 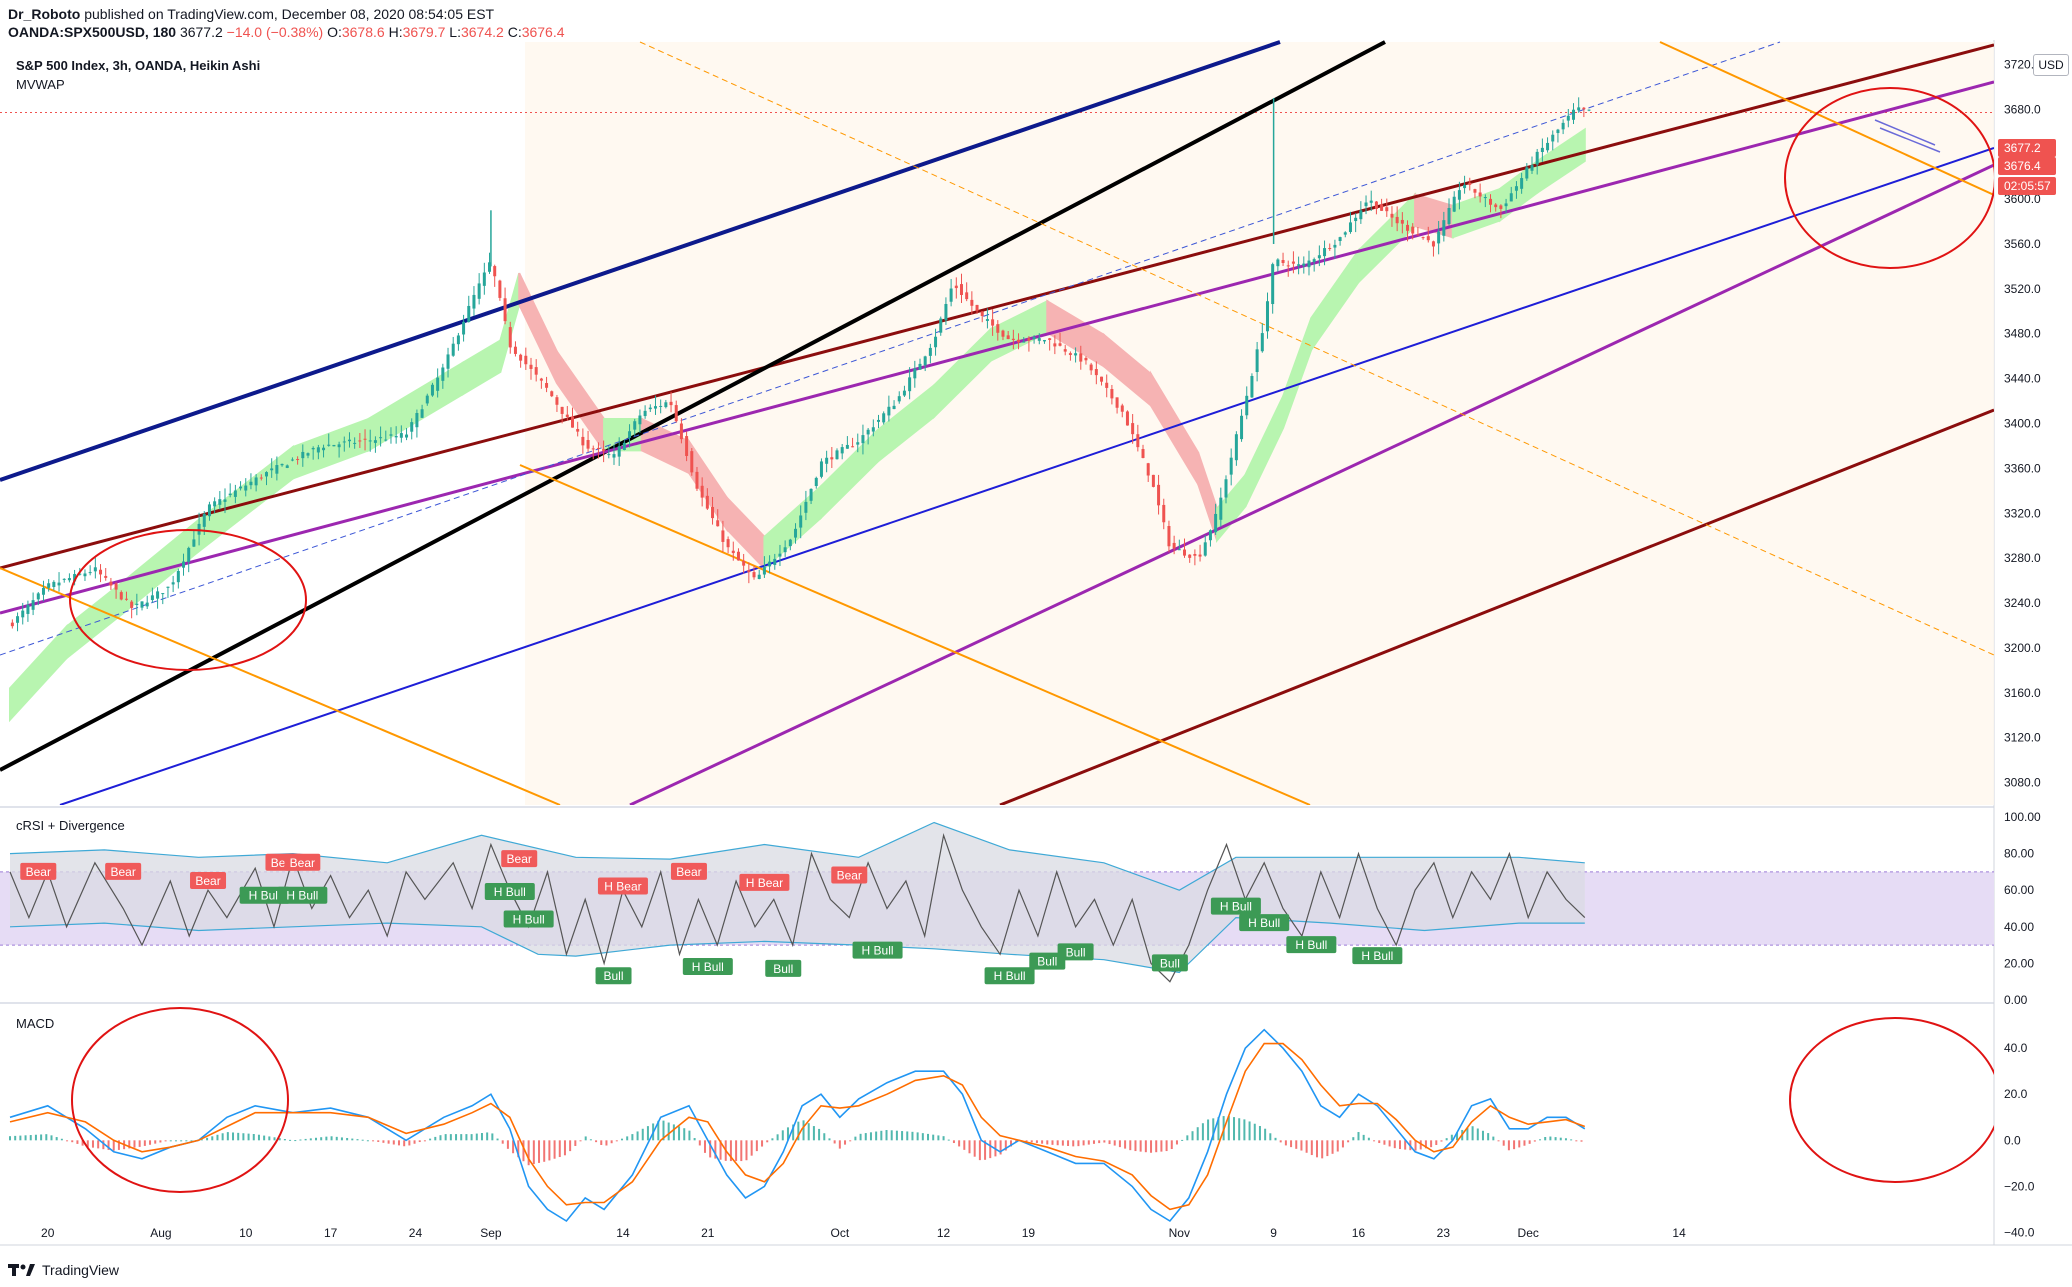 I want to click on currency-button: USD, so click(x=2051, y=65).